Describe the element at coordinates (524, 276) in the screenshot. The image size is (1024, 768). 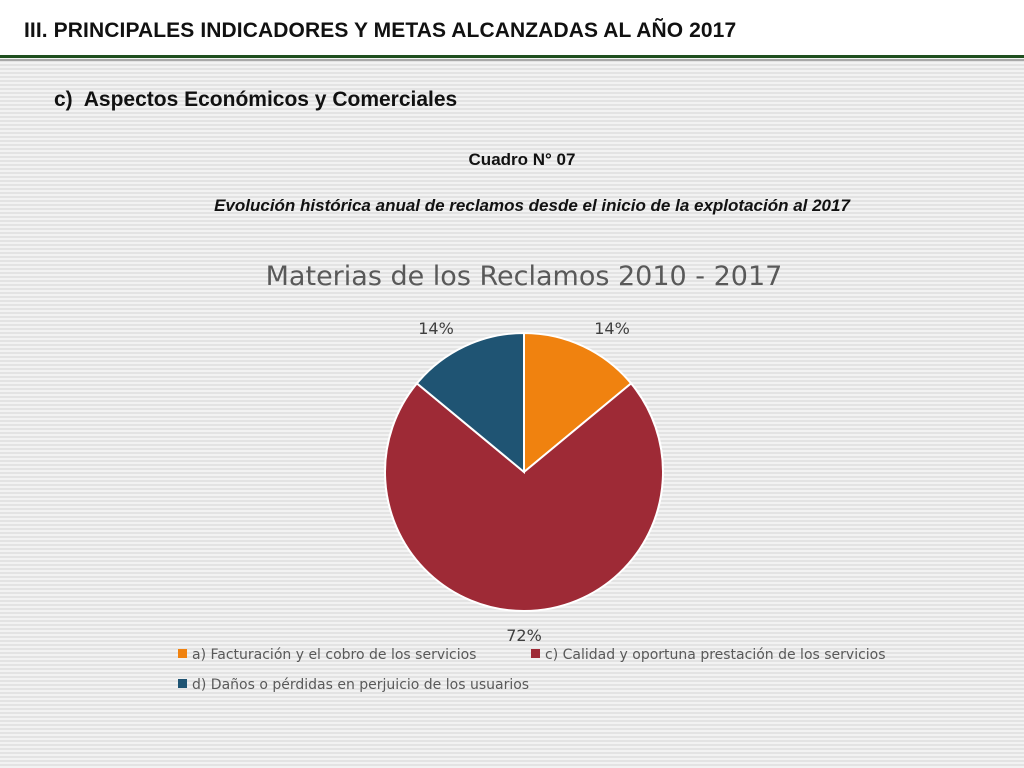
I see `chart-title: Materias de los Reclamos 2010 - 2017` at that location.